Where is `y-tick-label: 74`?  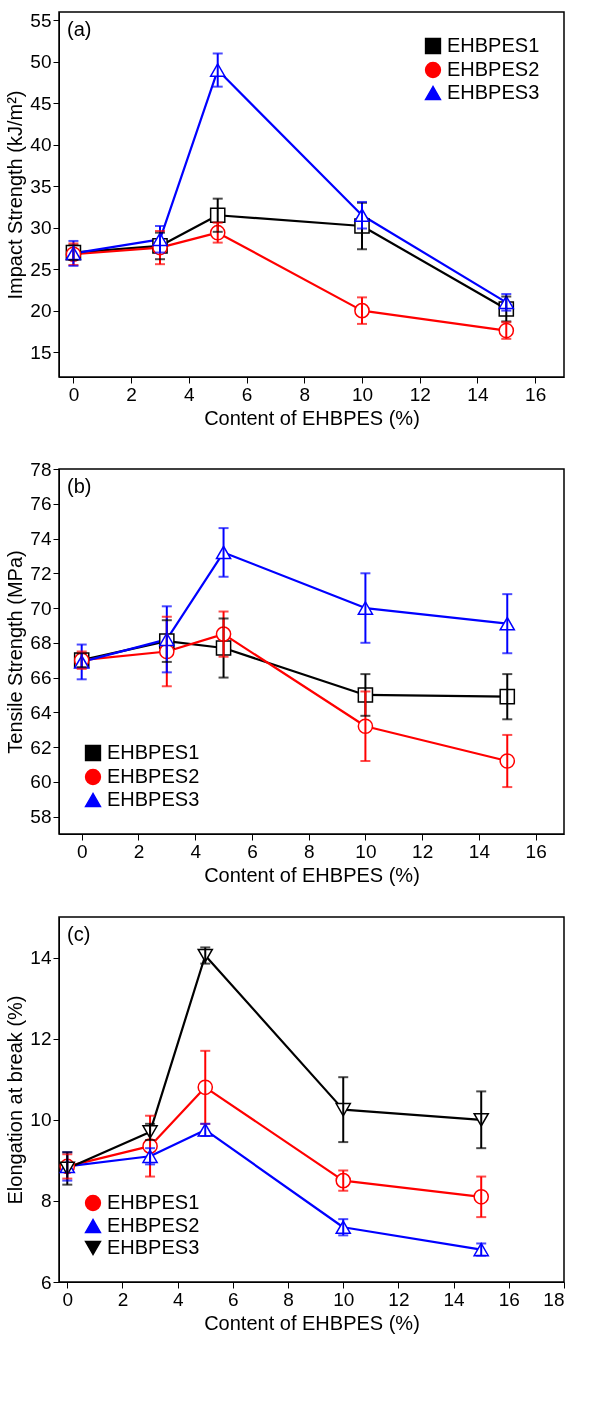
y-tick-label: 74 is located at coordinates (41, 539).